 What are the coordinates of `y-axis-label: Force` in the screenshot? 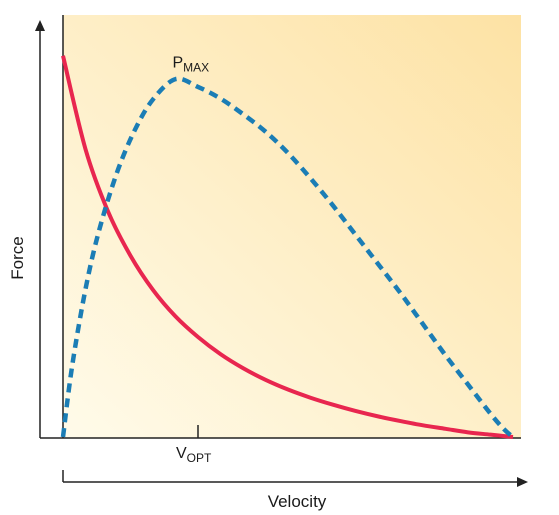 It's located at (17, 257).